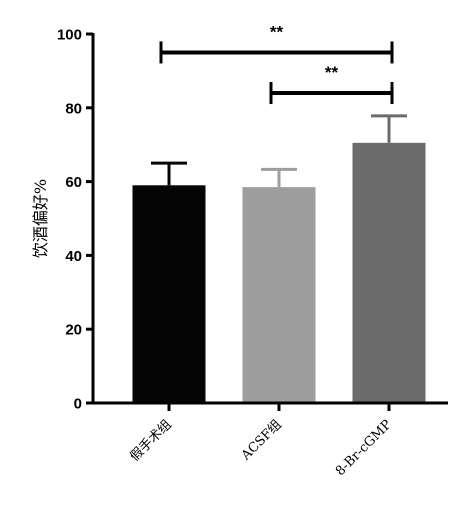 The width and height of the screenshot is (463, 505). Describe the element at coordinates (78, 404) in the screenshot. I see `y-tick-label: 0` at that location.